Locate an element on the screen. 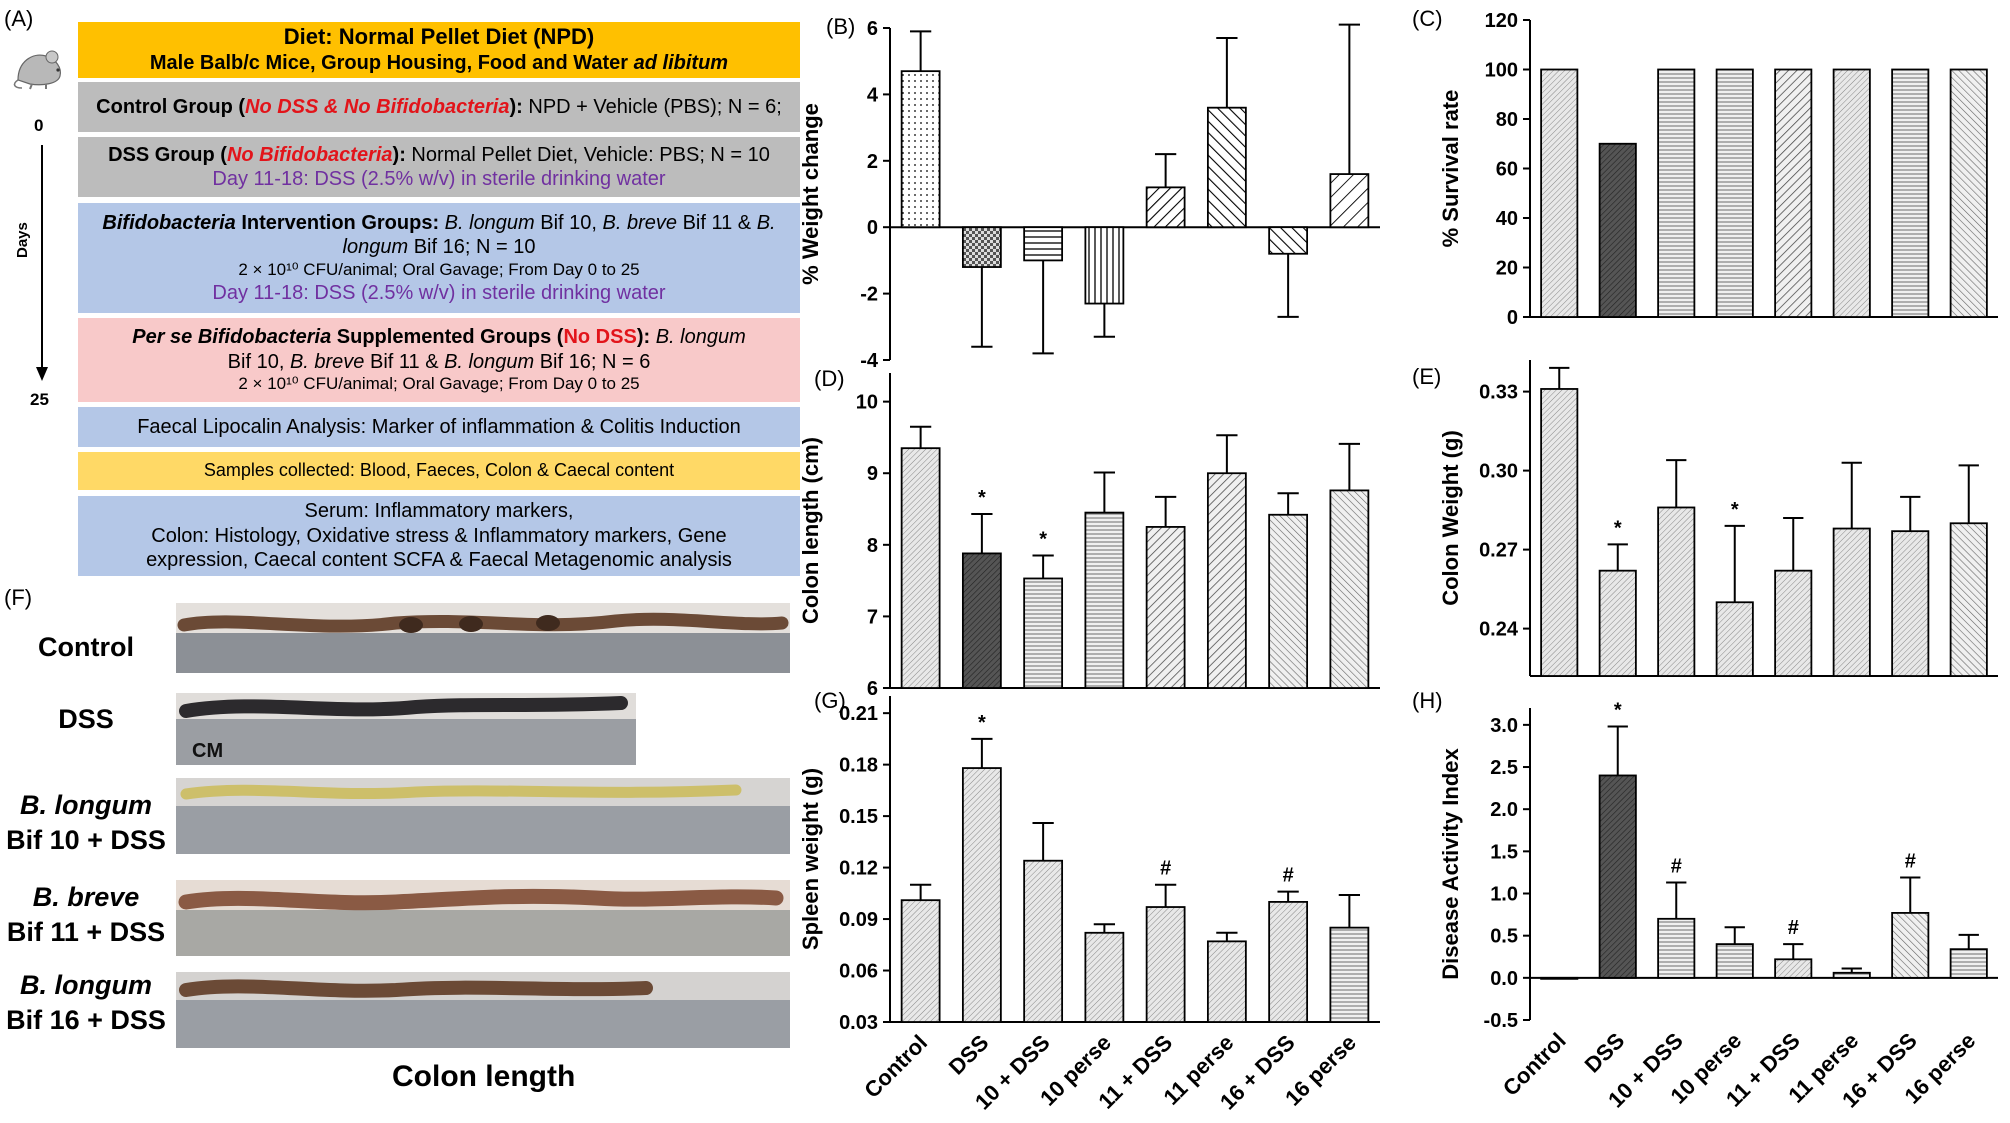  colon-photo-control is located at coordinates (483, 638).